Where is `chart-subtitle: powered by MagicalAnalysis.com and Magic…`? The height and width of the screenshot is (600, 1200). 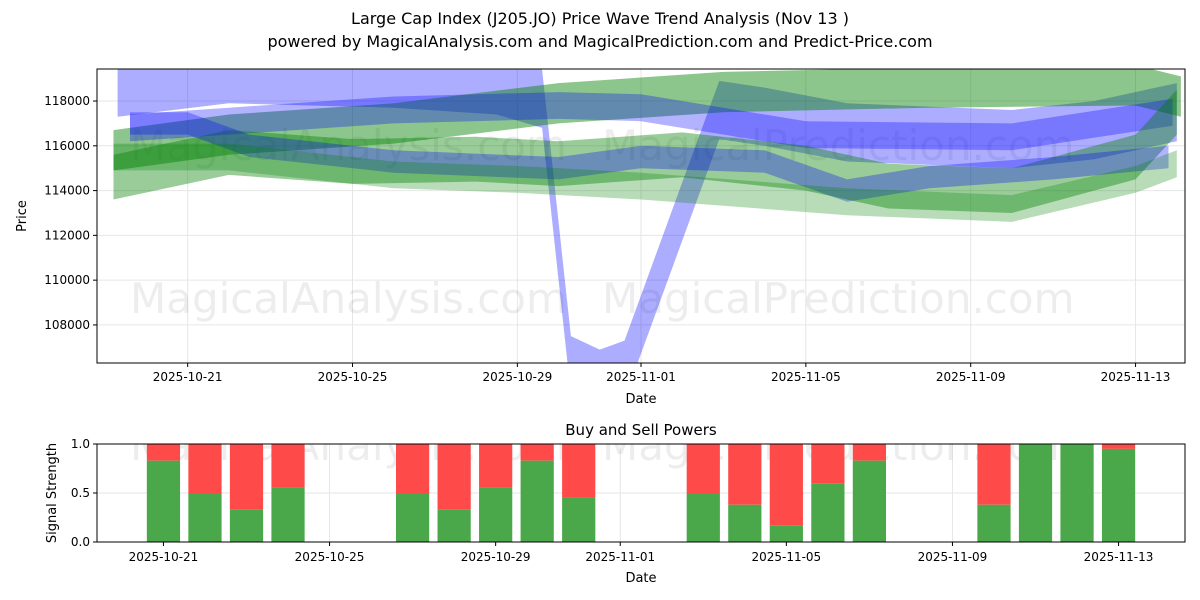 chart-subtitle: powered by MagicalAnalysis.com and Magic… is located at coordinates (600, 41).